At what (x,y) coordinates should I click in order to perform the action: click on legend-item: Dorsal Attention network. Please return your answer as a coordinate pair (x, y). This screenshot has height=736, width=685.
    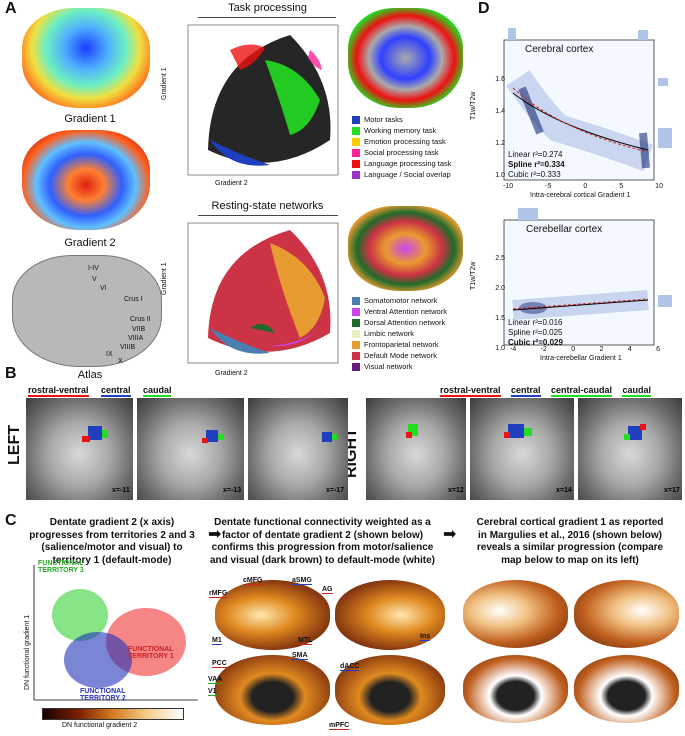
    Looking at the image, I should click on (405, 322).